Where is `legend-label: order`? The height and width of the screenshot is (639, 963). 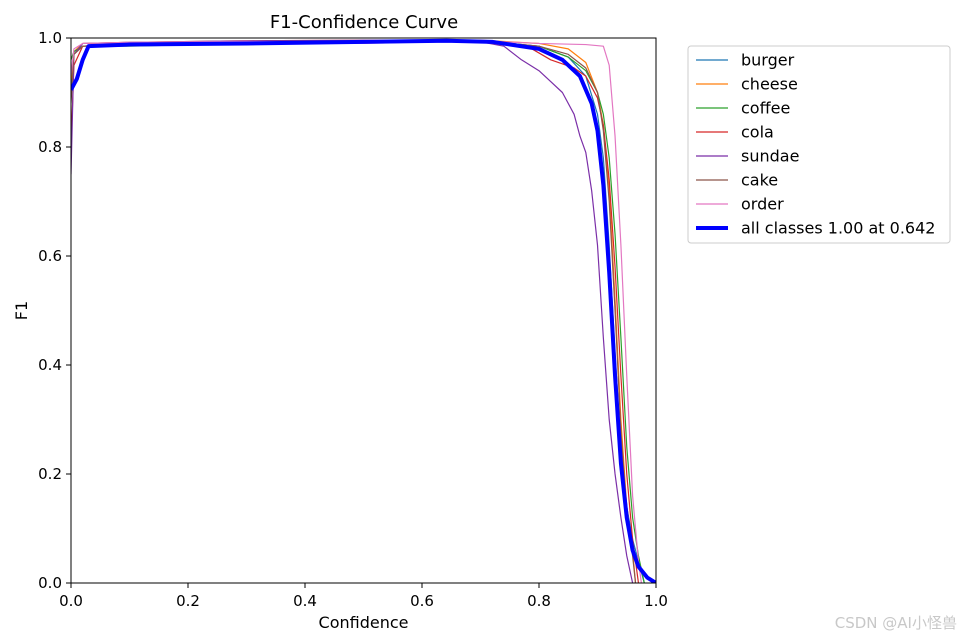 legend-label: order is located at coordinates (762, 204).